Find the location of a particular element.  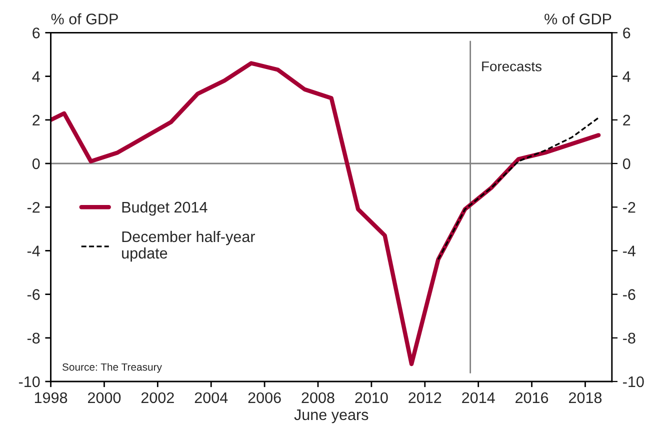

y2-tick-label: 6 is located at coordinates (626, 33).